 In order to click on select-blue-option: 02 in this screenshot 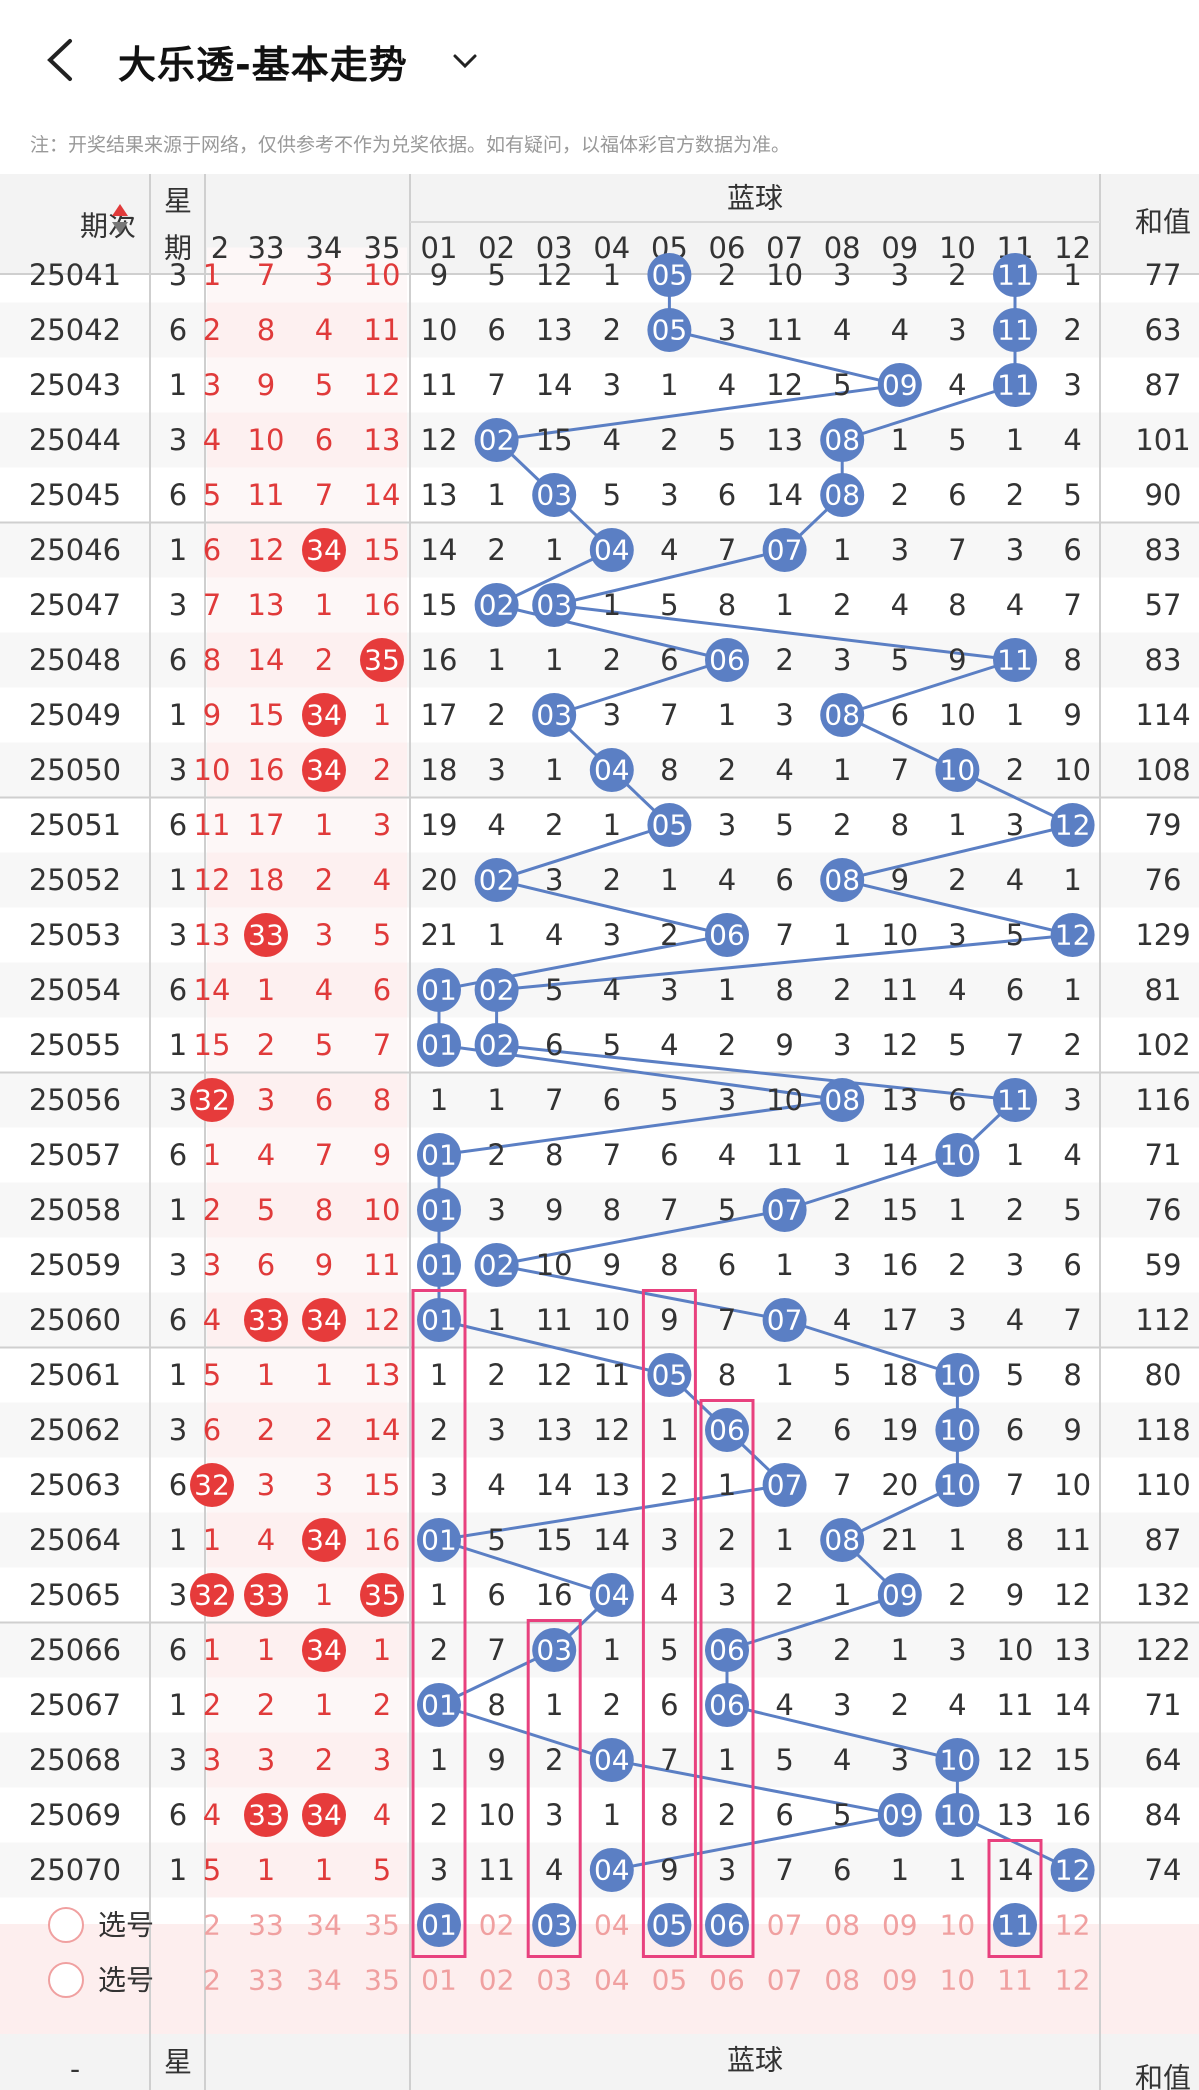, I will do `click(497, 1980)`.